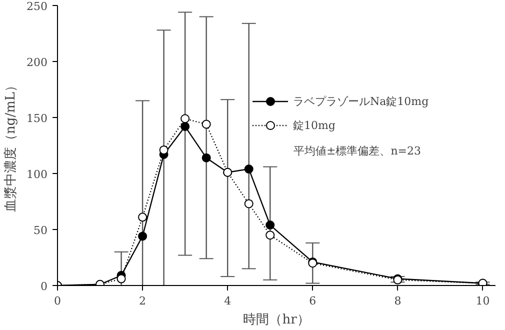  I want to click on y-tick-label: 0, so click(44, 286).